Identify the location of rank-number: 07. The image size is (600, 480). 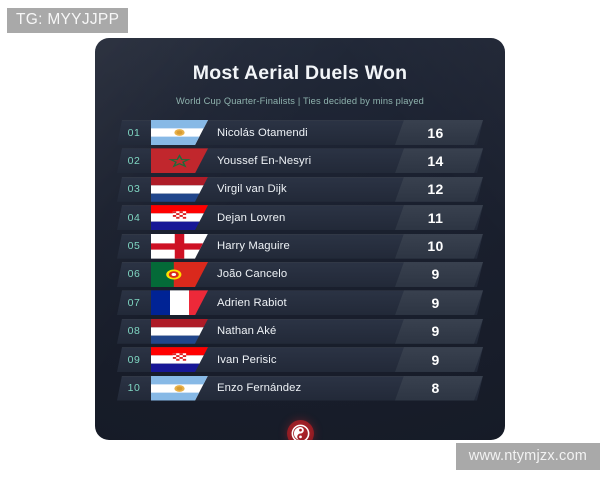
(134, 302).